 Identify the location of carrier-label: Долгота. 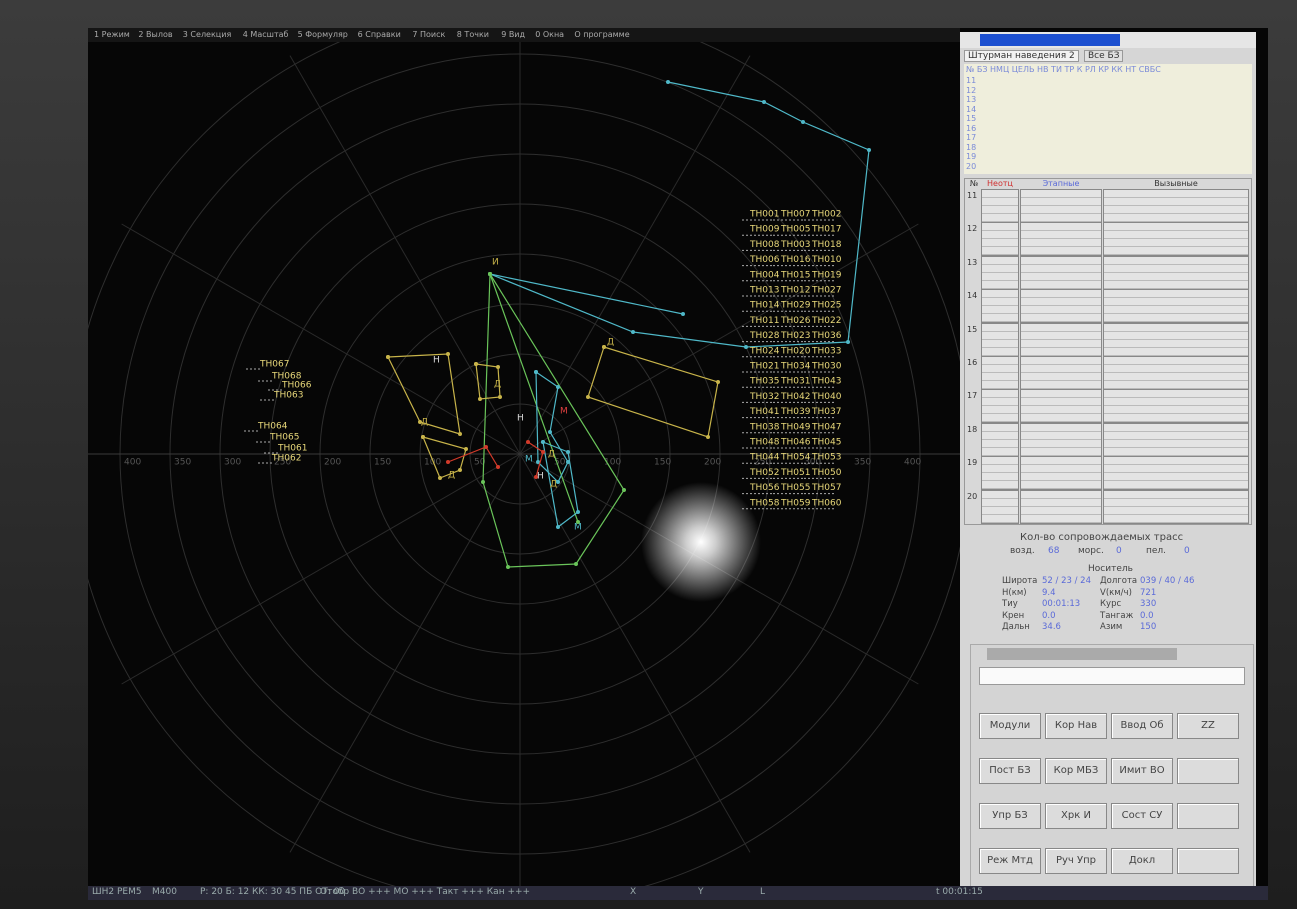
(1119, 581).